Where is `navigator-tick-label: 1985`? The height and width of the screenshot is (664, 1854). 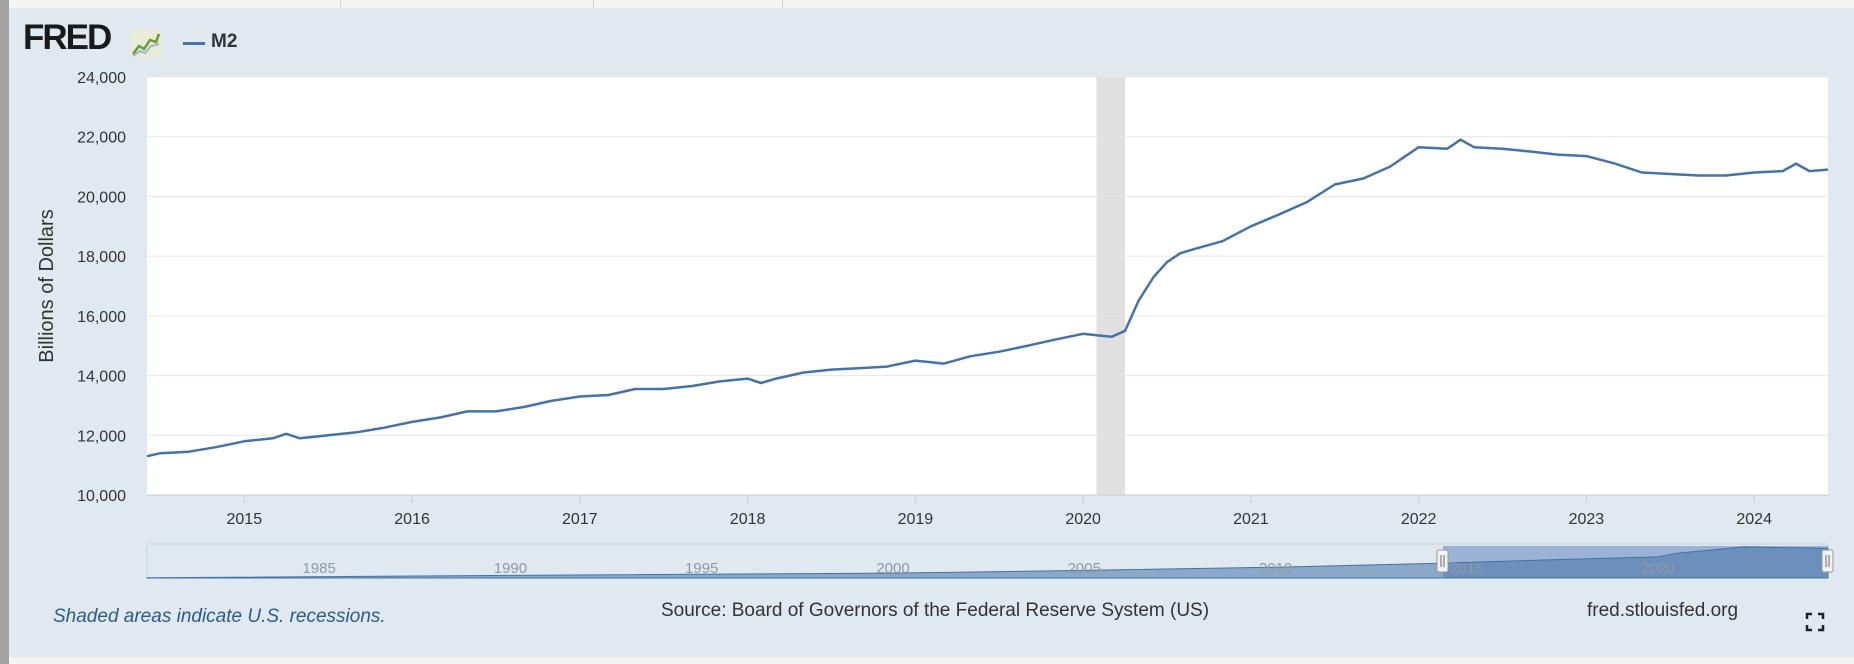 navigator-tick-label: 1985 is located at coordinates (318, 568).